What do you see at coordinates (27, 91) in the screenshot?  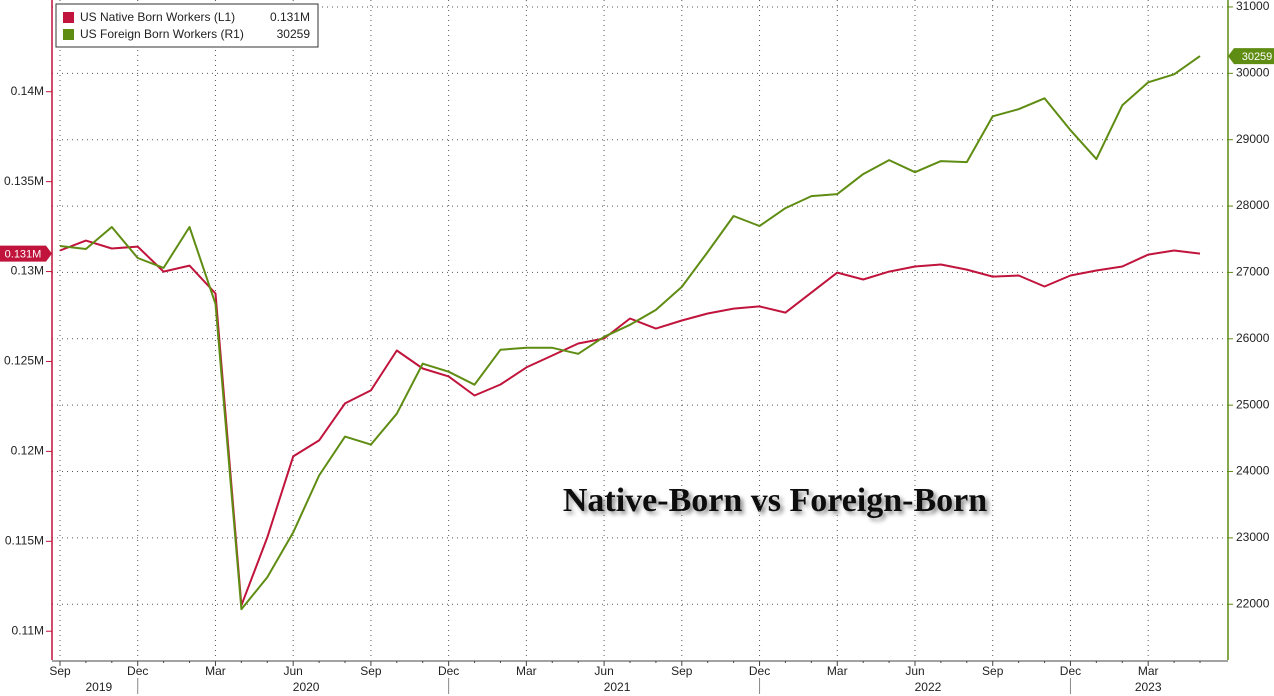 I see `y-tick-label: 0.14M` at bounding box center [27, 91].